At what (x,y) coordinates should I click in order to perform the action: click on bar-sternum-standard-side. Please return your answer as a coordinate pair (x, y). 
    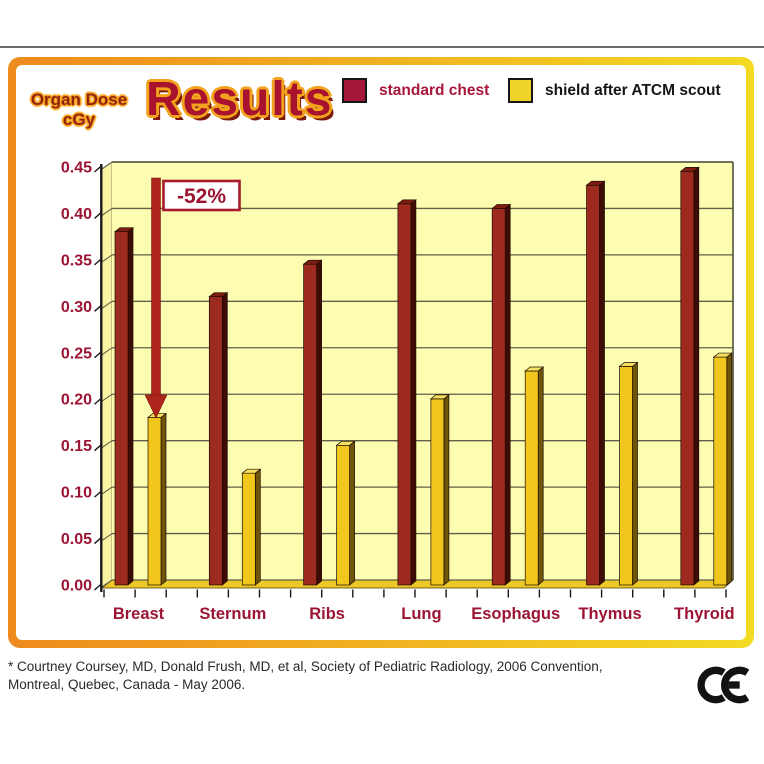
    Looking at the image, I should click on (224, 438).